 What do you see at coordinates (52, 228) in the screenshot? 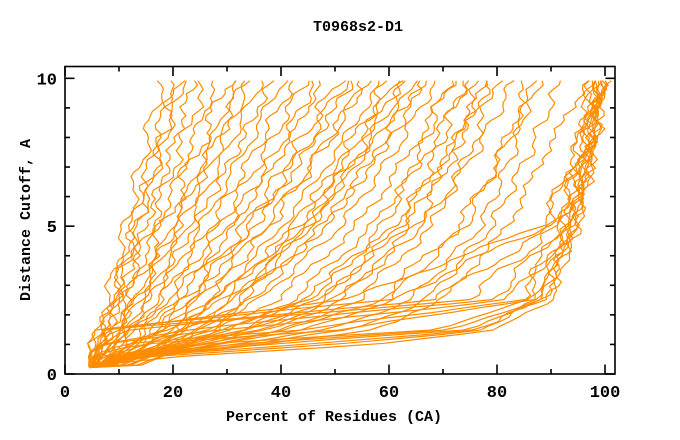
I see `y-tick-label: 5` at bounding box center [52, 228].